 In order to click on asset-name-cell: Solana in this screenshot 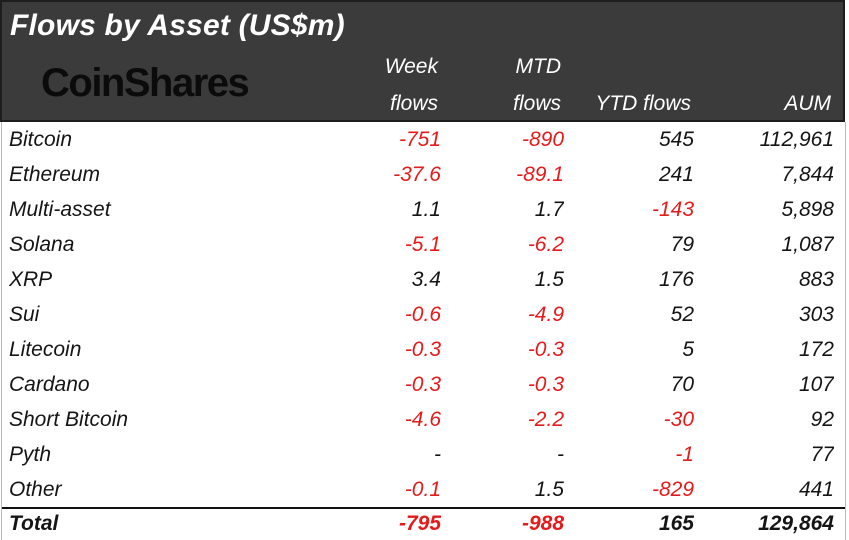, I will do `click(42, 244)`.